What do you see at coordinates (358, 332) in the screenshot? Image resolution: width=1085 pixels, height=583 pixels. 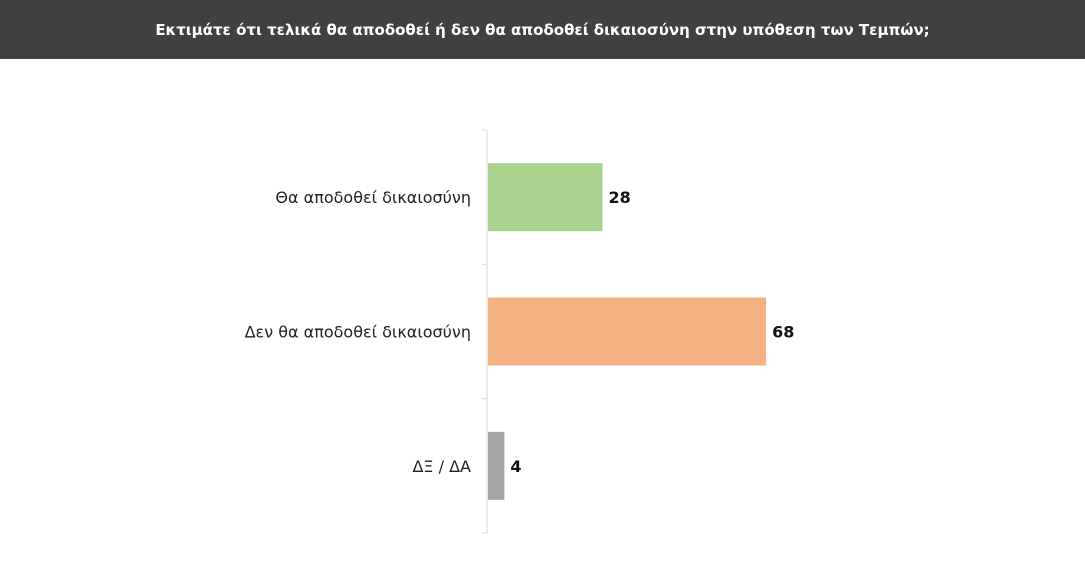 I see `category-label: Δεν θα αποδοθεί δικαιοσύνη` at bounding box center [358, 332].